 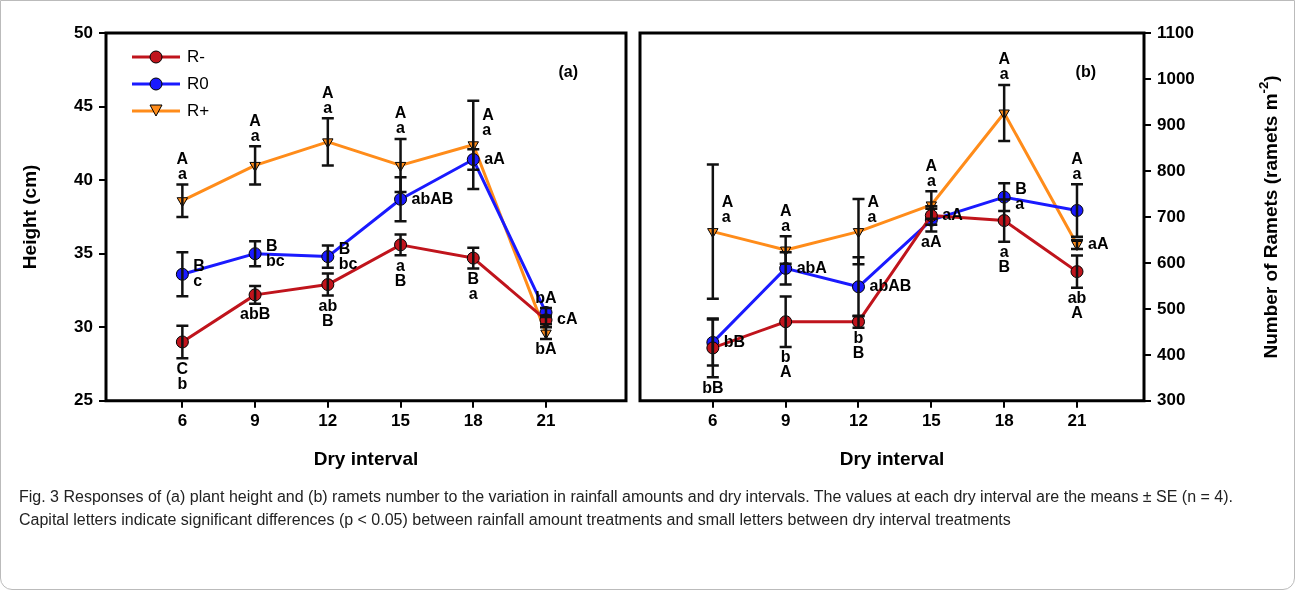 What do you see at coordinates (198, 281) in the screenshot?
I see `annotation: c` at bounding box center [198, 281].